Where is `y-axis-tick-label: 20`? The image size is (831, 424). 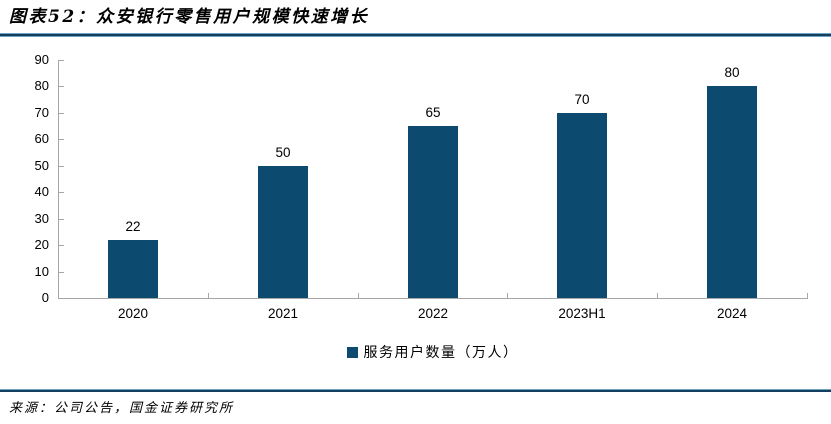
y-axis-tick-label: 20 is located at coordinates (41, 244).